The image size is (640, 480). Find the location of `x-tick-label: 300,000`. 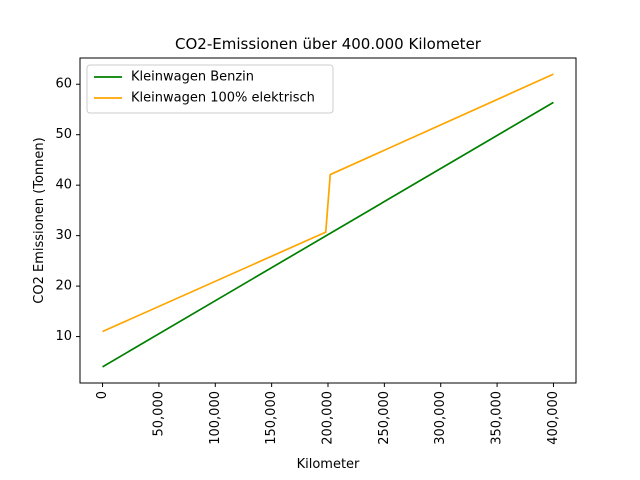

x-tick-label: 300,000 is located at coordinates (440, 418).